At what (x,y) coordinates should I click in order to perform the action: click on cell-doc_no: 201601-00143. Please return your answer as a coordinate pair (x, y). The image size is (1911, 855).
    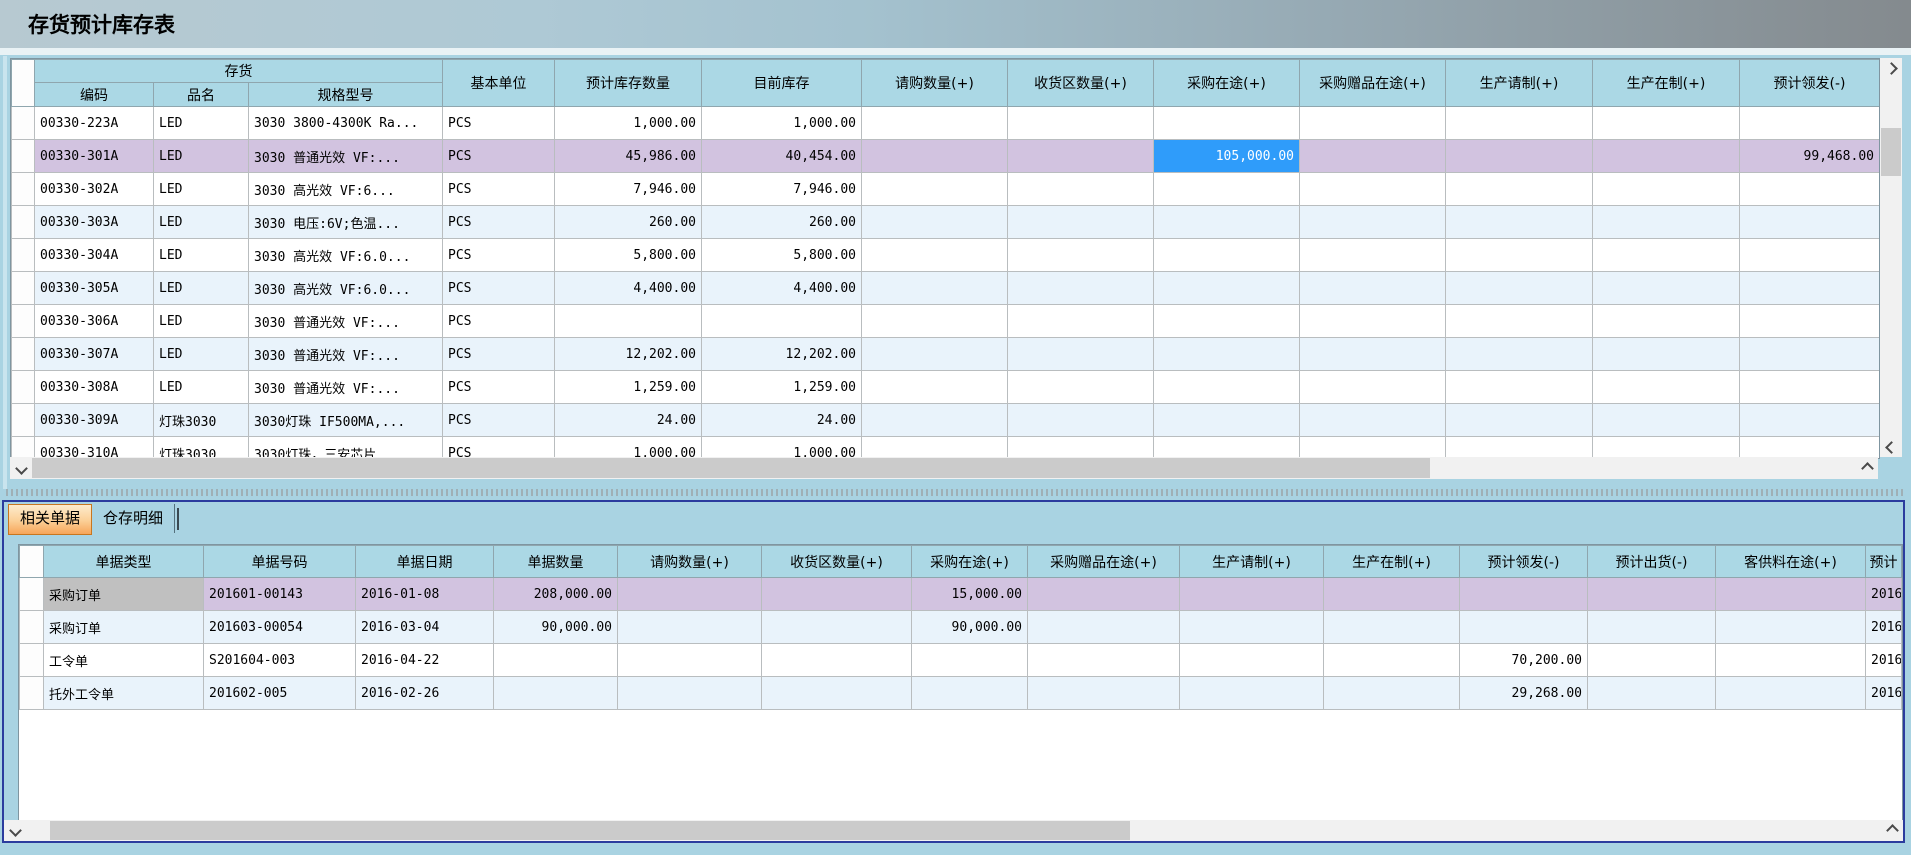
    Looking at the image, I should click on (279, 594).